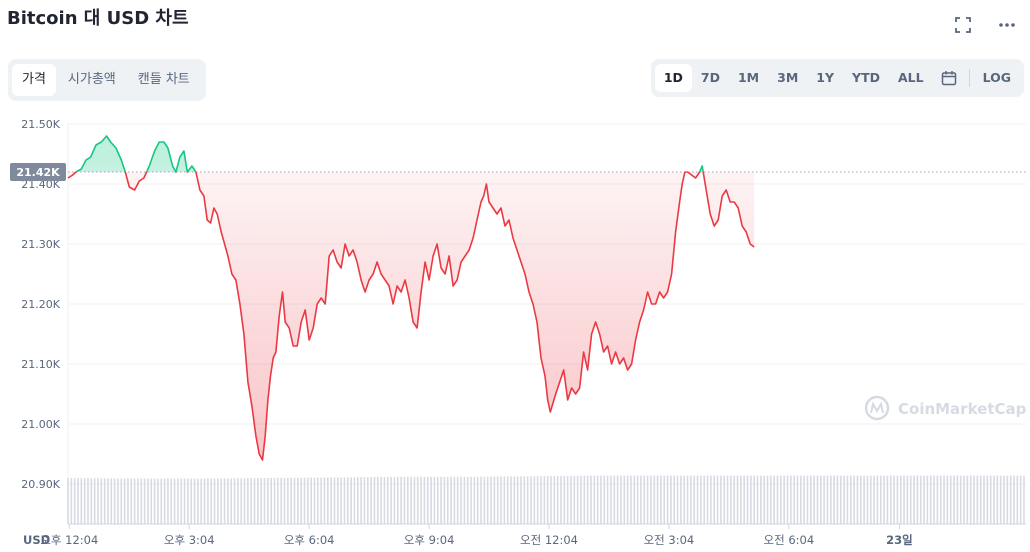  I want to click on volume-bars, so click(546, 499).